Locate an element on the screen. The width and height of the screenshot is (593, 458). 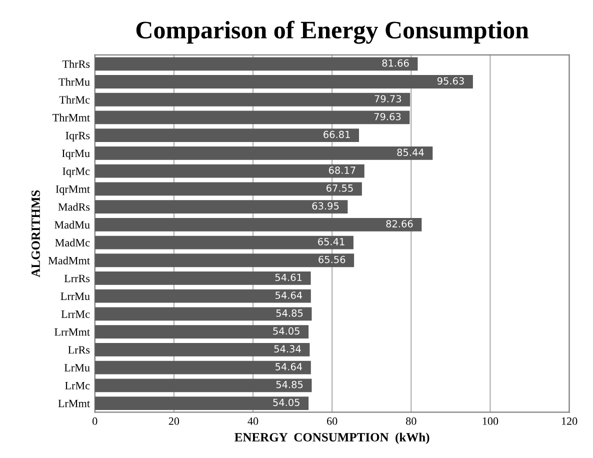
data-label: 67.55 is located at coordinates (339, 188).